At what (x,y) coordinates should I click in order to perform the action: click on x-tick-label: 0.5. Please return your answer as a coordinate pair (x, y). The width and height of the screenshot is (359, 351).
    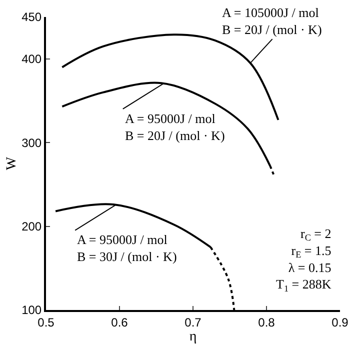
    Looking at the image, I should click on (46, 322).